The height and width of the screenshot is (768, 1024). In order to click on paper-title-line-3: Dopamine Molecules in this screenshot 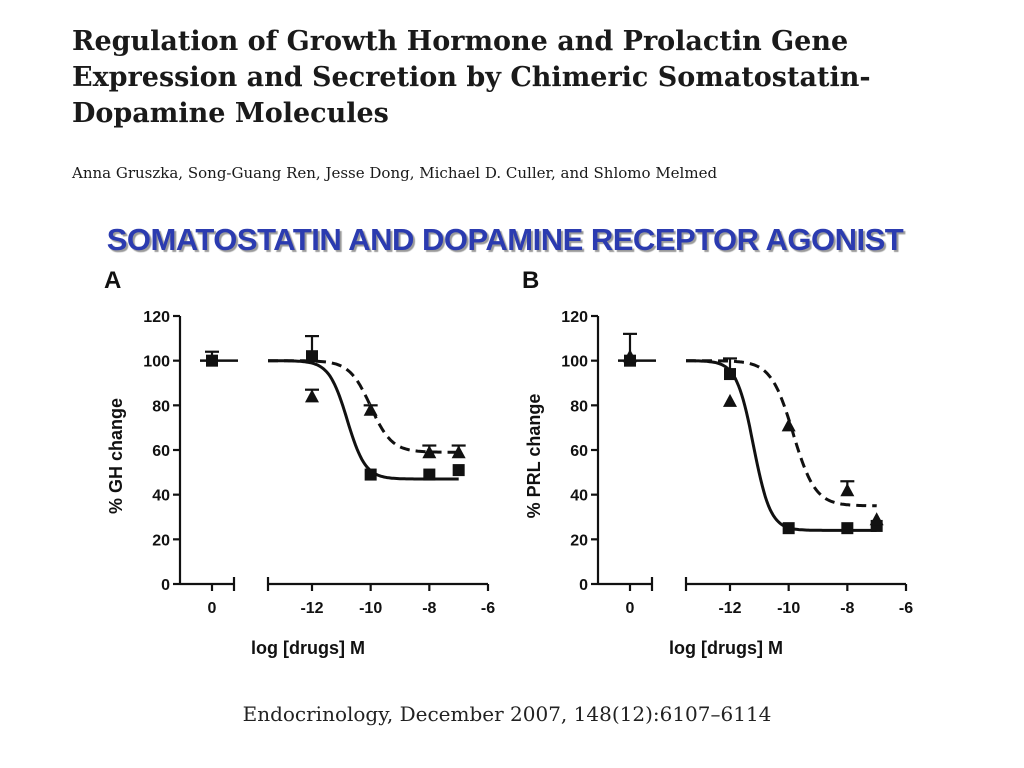, I will do `click(230, 113)`.